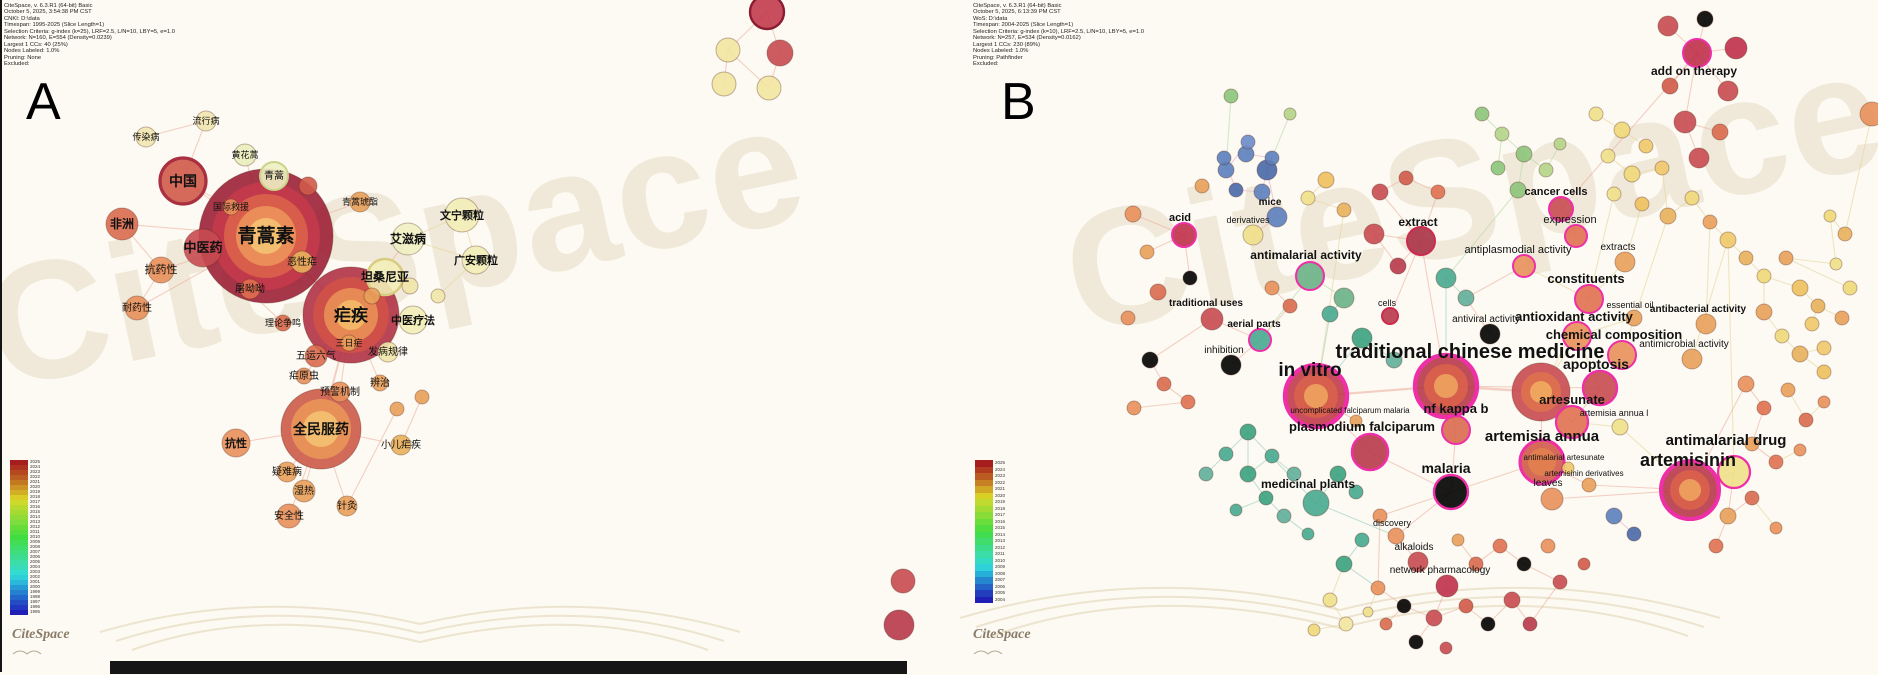 The height and width of the screenshot is (675, 1878). Describe the element at coordinates (25, 602) in the screenshot. I see `legend-row: 1997` at that location.